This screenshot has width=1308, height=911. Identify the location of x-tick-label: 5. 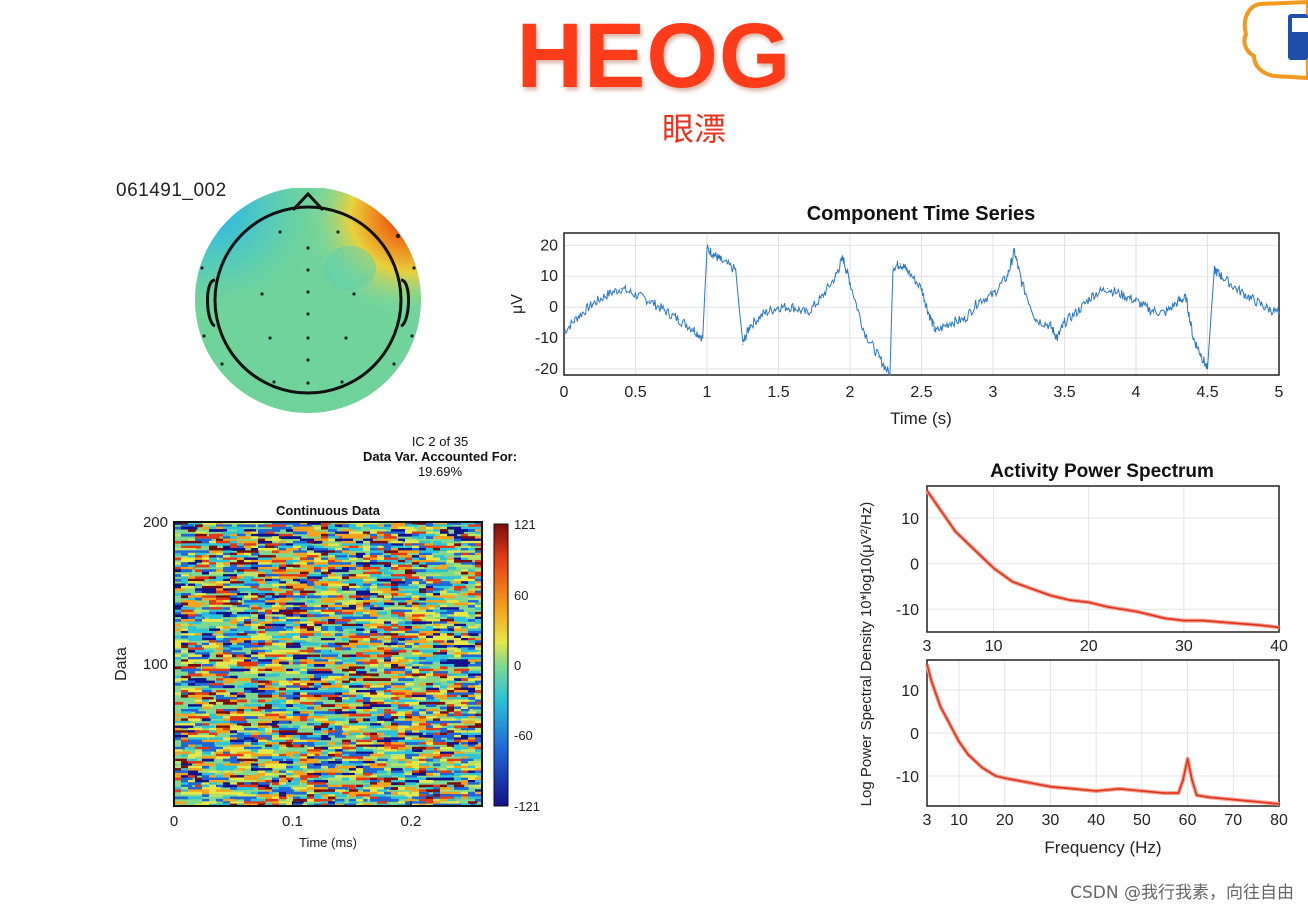
(1279, 392).